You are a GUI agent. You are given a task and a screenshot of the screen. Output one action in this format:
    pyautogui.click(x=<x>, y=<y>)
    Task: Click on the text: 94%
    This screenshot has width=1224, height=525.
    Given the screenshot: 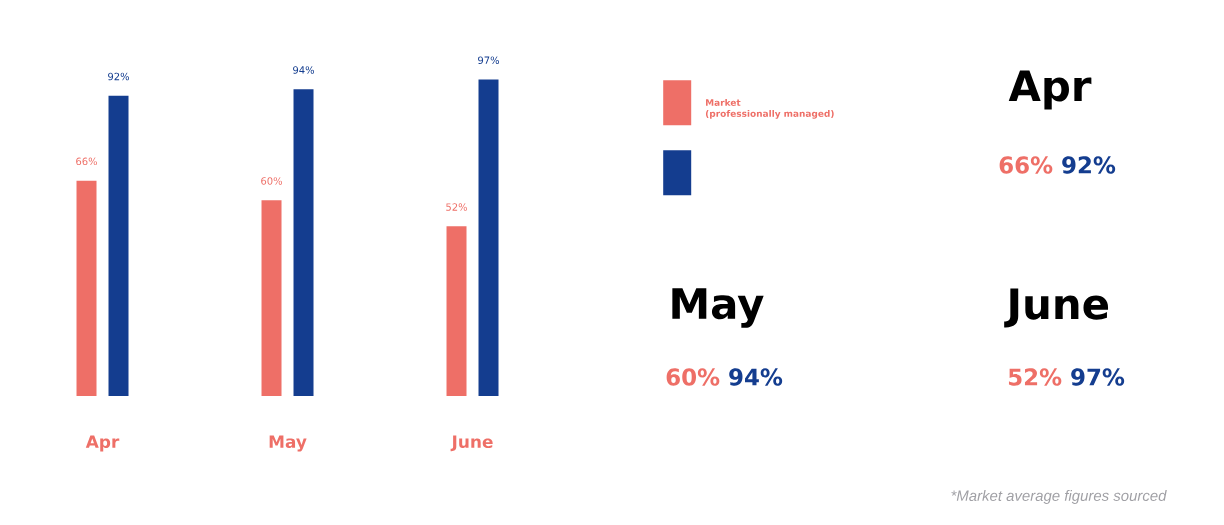 What is the action you would take?
    pyautogui.click(x=756, y=377)
    